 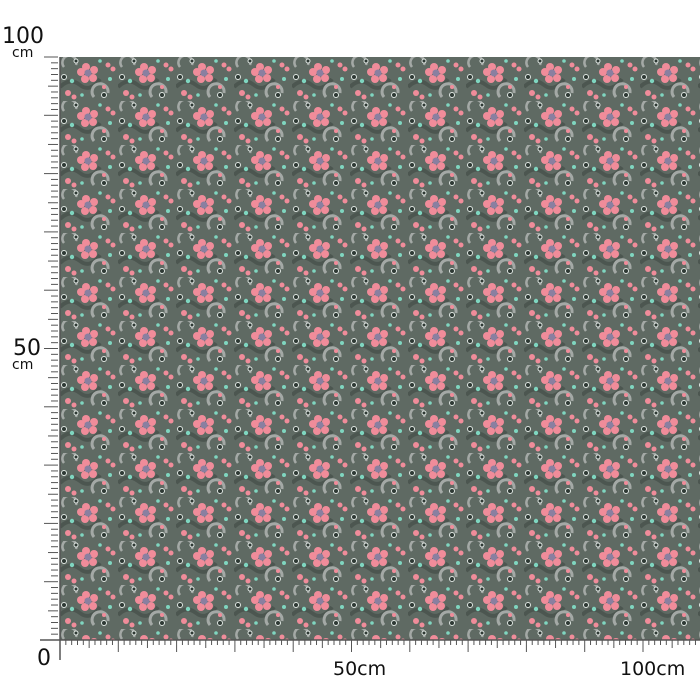 I want to click on vertical-unit-50: cm, so click(x=23, y=365).